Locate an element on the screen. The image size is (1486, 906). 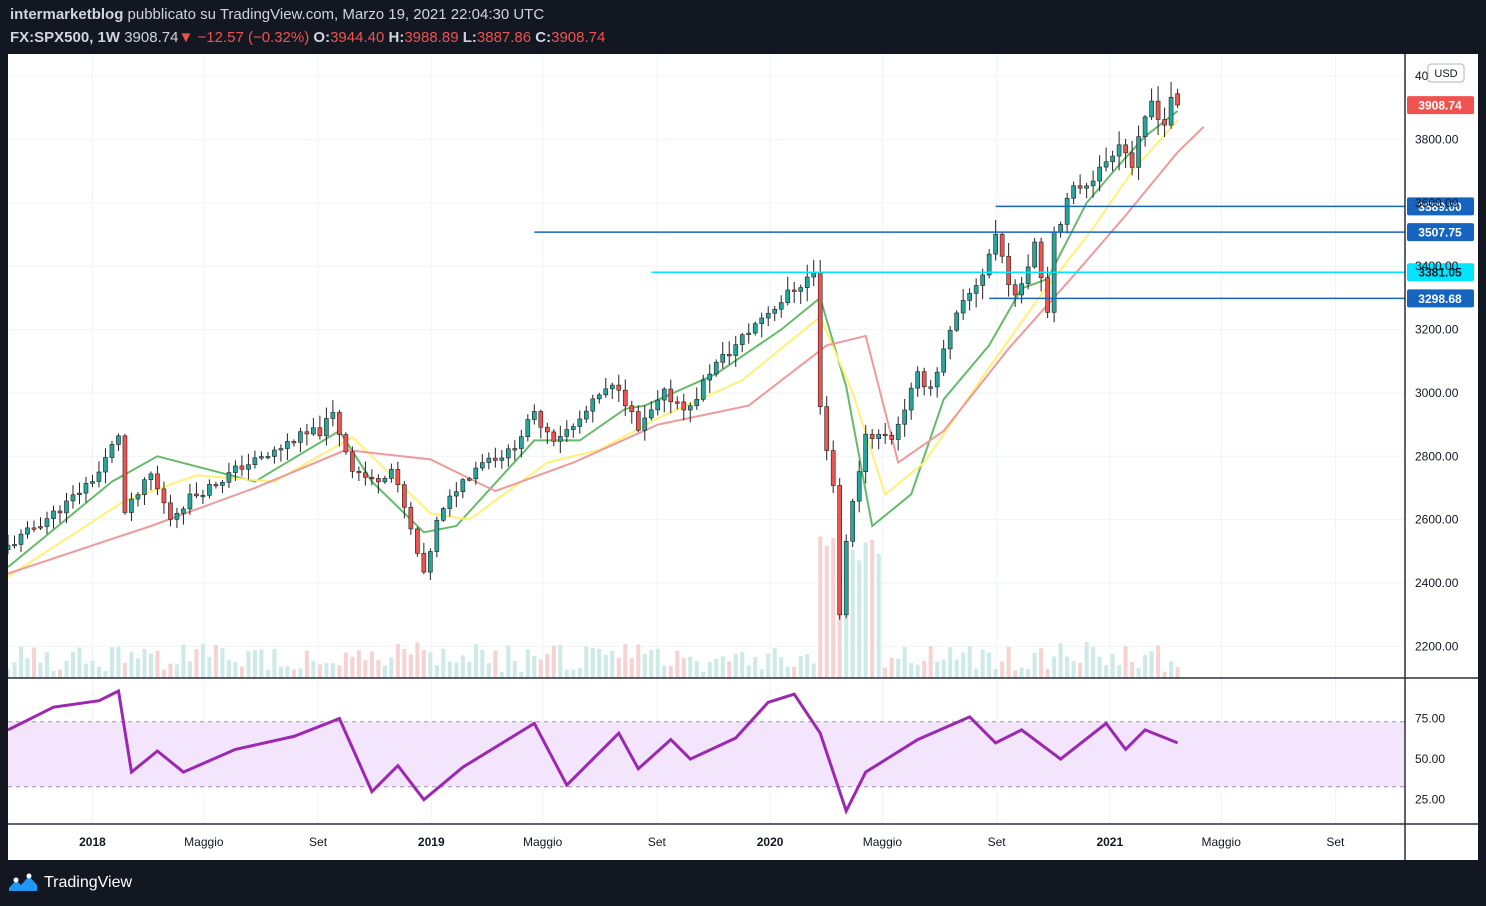
time-tick-label: 2020 is located at coordinates (770, 842).